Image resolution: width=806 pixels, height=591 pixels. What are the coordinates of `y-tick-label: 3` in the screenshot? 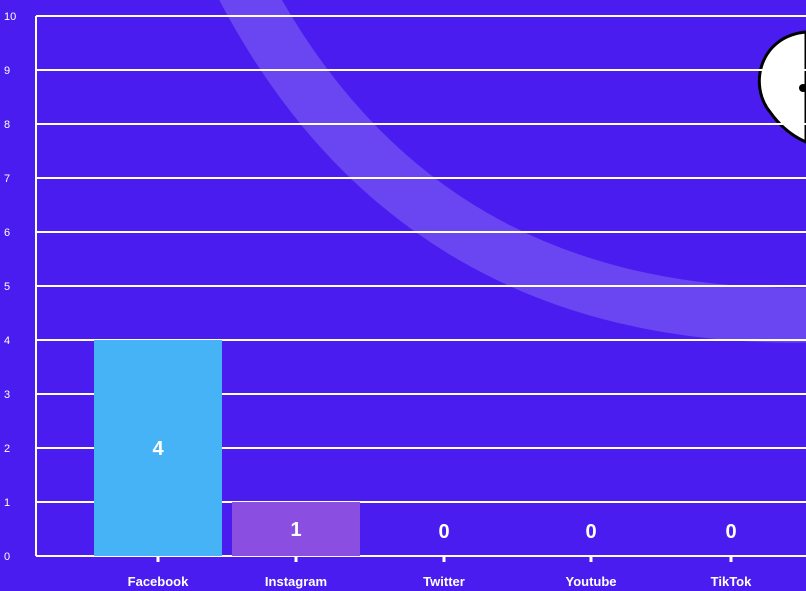 It's located at (7, 395).